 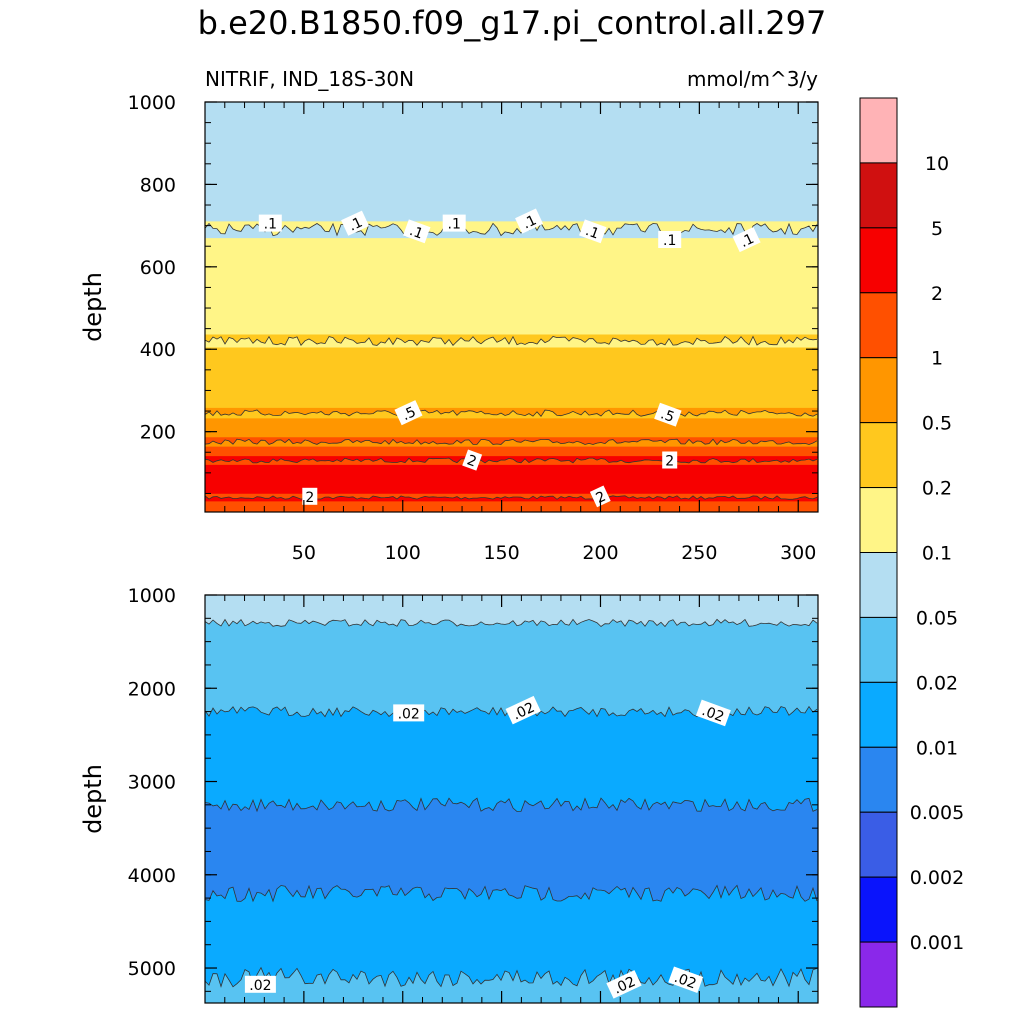 I want to click on colorbar-label: 0.01, so click(x=937, y=748).